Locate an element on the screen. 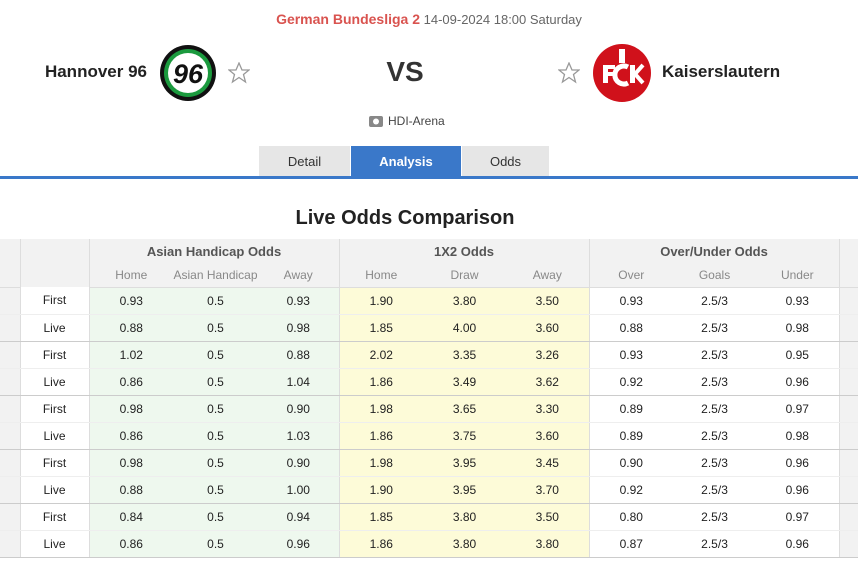 The width and height of the screenshot is (858, 567). odds-value: 1.98 is located at coordinates (380, 463).